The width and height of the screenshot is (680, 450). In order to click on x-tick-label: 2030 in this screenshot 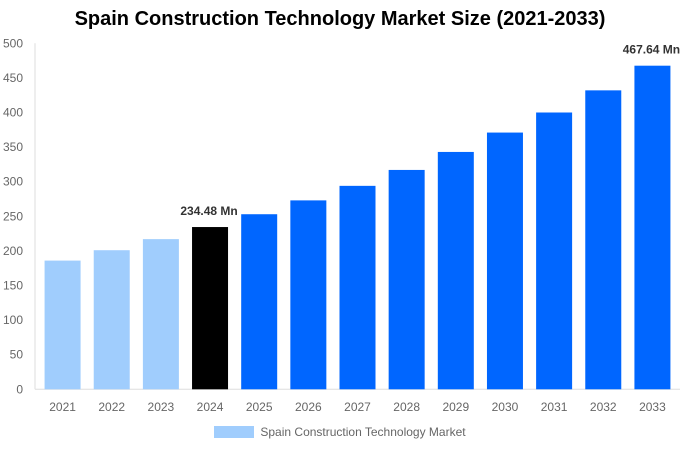, I will do `click(505, 407)`.